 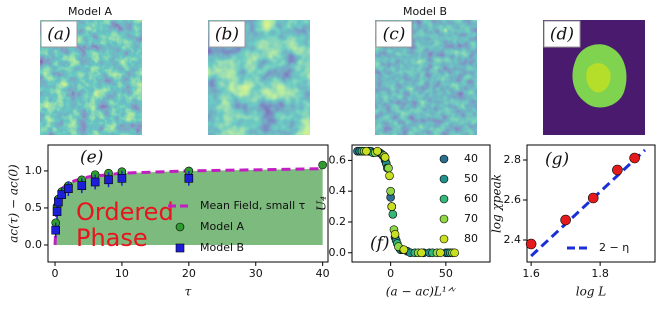 I want to click on legend-label: 50, so click(x=471, y=178).